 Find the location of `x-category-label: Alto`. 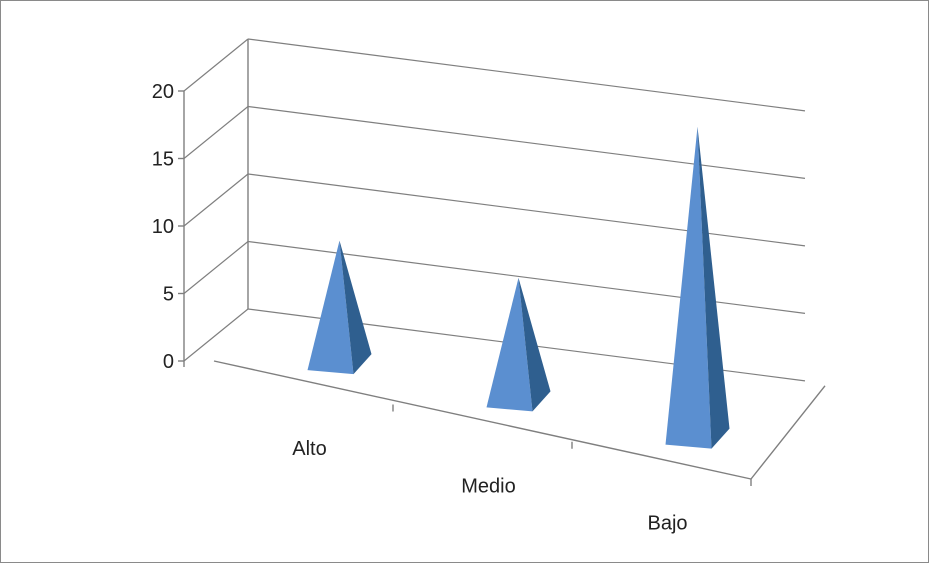

x-category-label: Alto is located at coordinates (309, 449).